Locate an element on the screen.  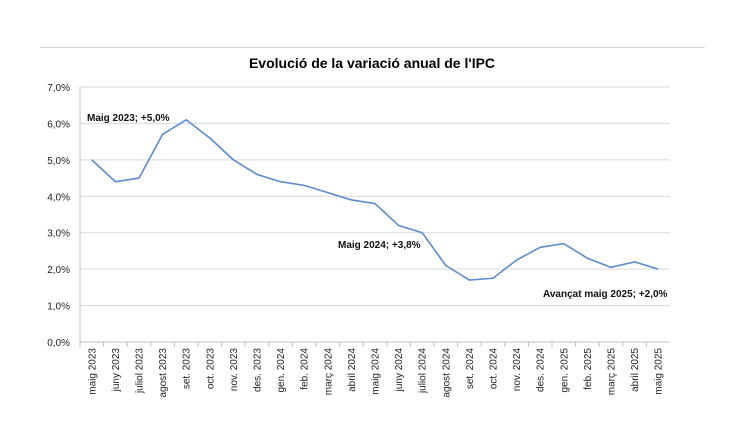
y-tick-label: 0,0% is located at coordinates (58, 343).